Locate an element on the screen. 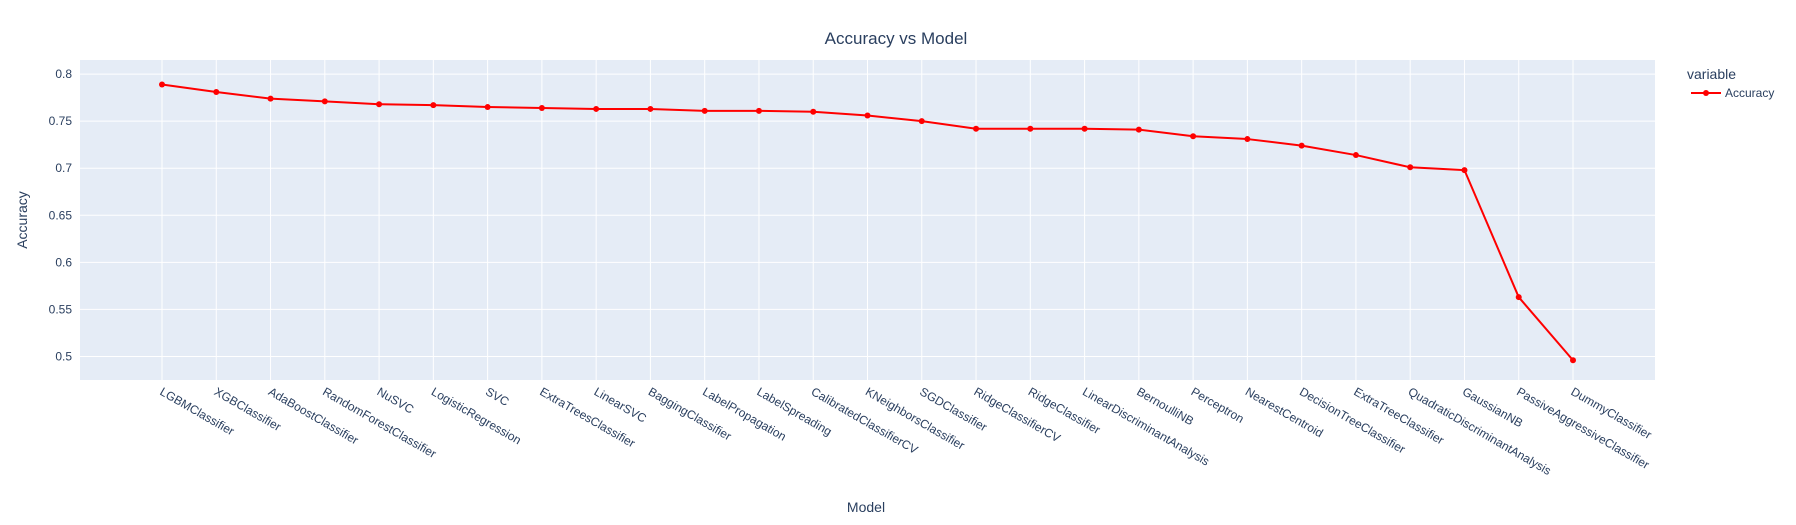 The image size is (1796, 525). legend-marker-swatch is located at coordinates (1706, 93).